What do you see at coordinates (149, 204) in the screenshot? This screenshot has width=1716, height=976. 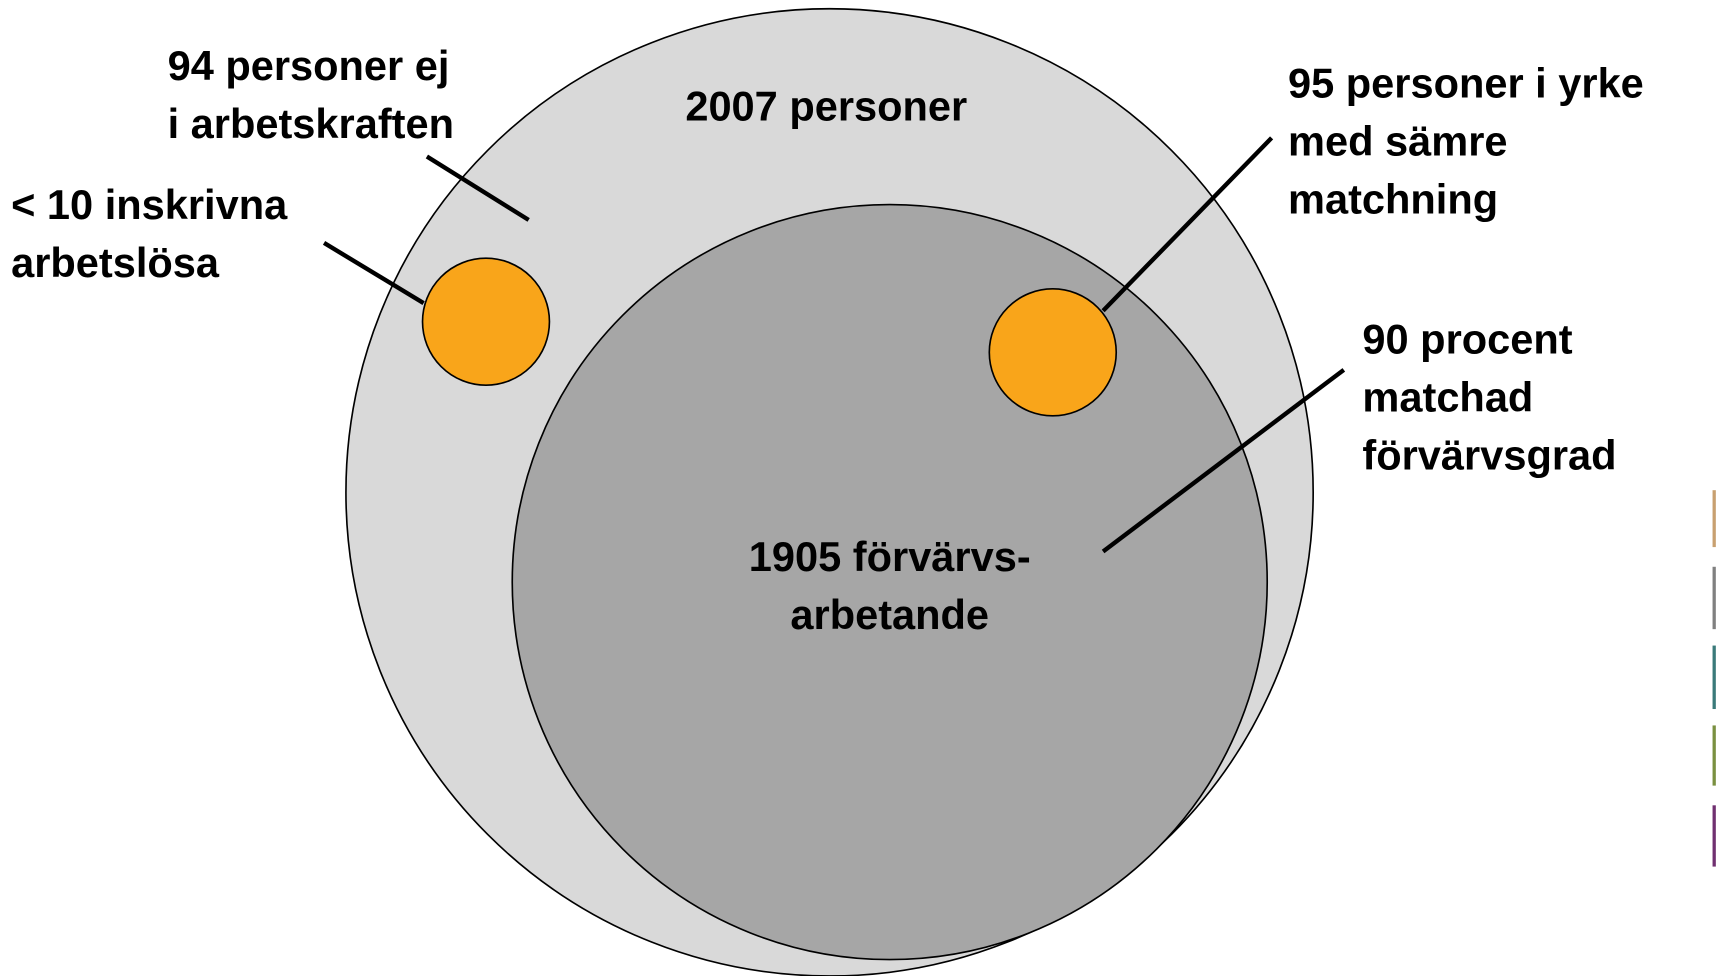 I see `label-line: < 10 inskrivna` at bounding box center [149, 204].